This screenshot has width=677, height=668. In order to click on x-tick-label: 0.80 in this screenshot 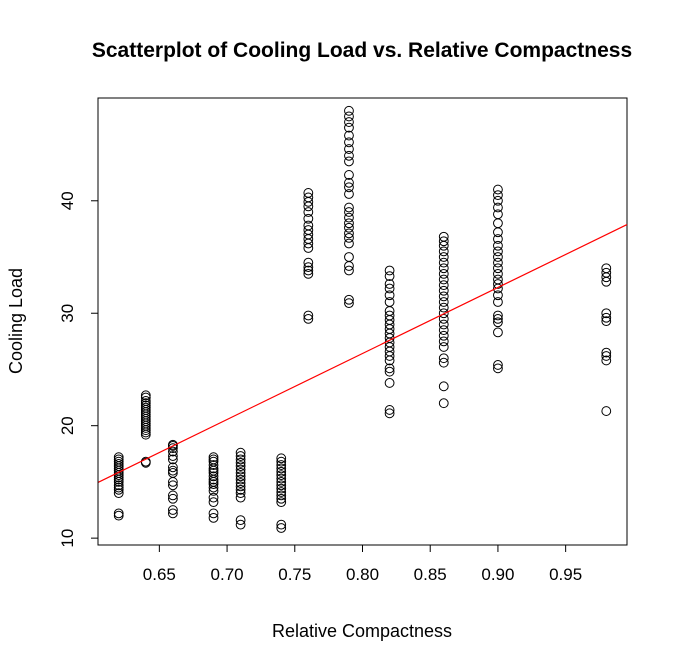, I will do `click(362, 574)`.